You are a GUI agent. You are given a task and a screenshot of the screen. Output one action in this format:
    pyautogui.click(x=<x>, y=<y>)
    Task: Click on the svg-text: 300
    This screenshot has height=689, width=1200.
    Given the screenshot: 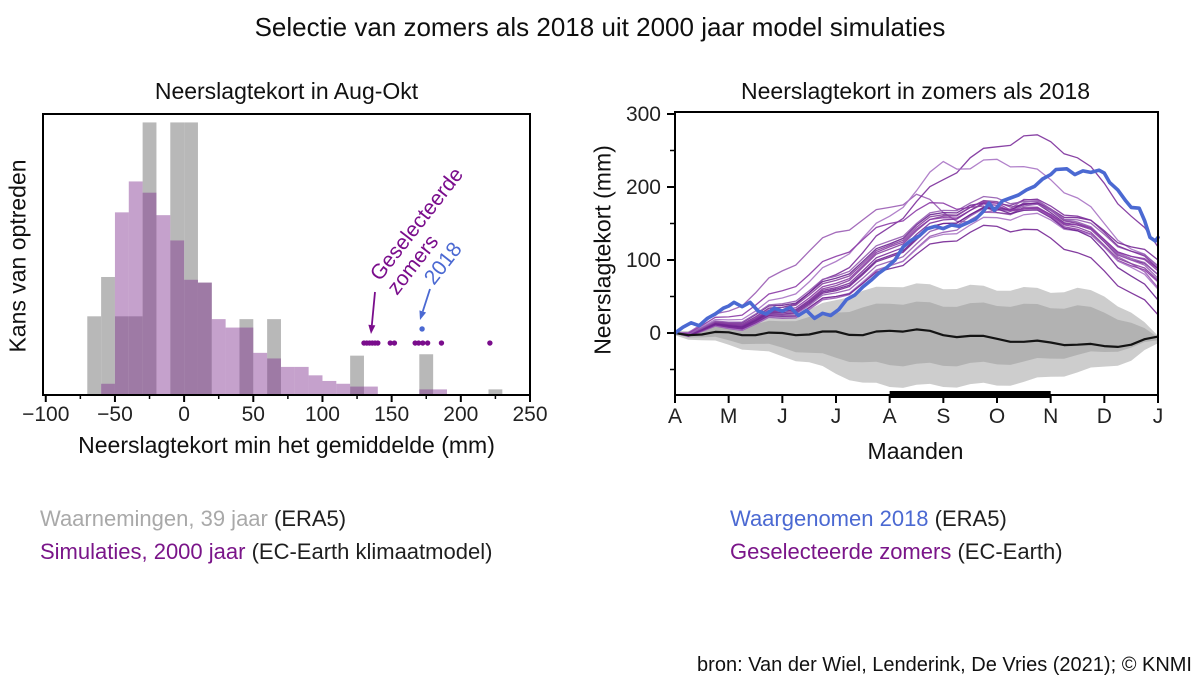 What is the action you would take?
    pyautogui.click(x=643, y=114)
    